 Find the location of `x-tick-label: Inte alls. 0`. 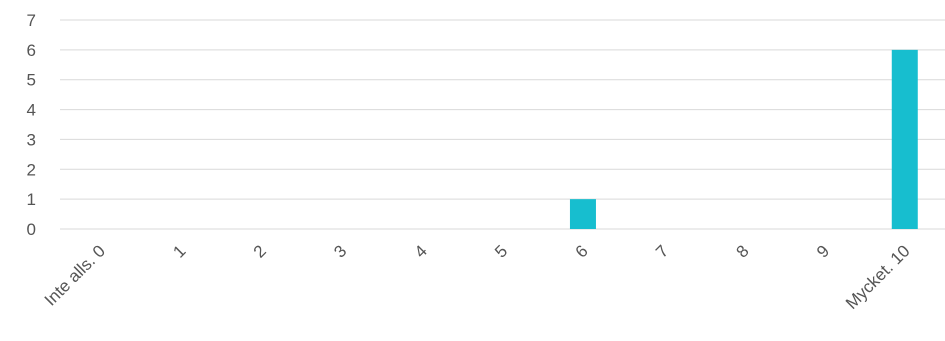

x-tick-label: Inte alls. 0 is located at coordinates (75, 275).